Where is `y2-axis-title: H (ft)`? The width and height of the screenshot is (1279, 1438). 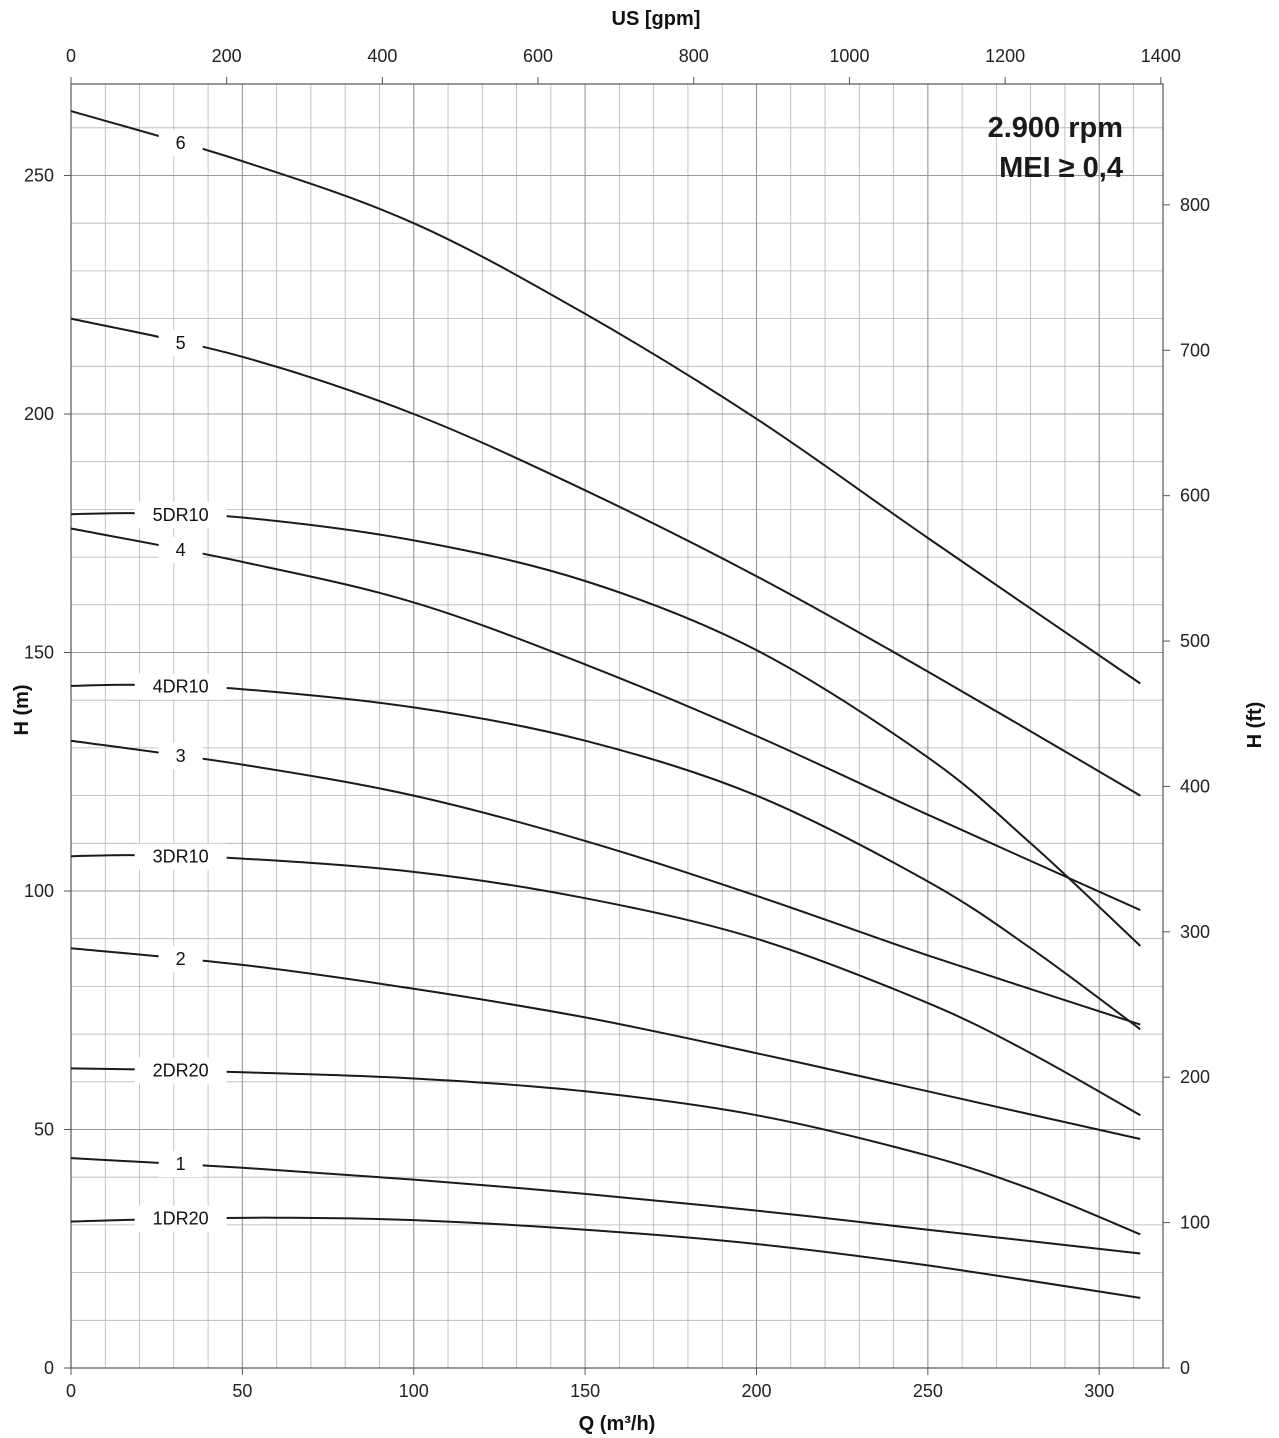 y2-axis-title: H (ft) is located at coordinates (1255, 725).